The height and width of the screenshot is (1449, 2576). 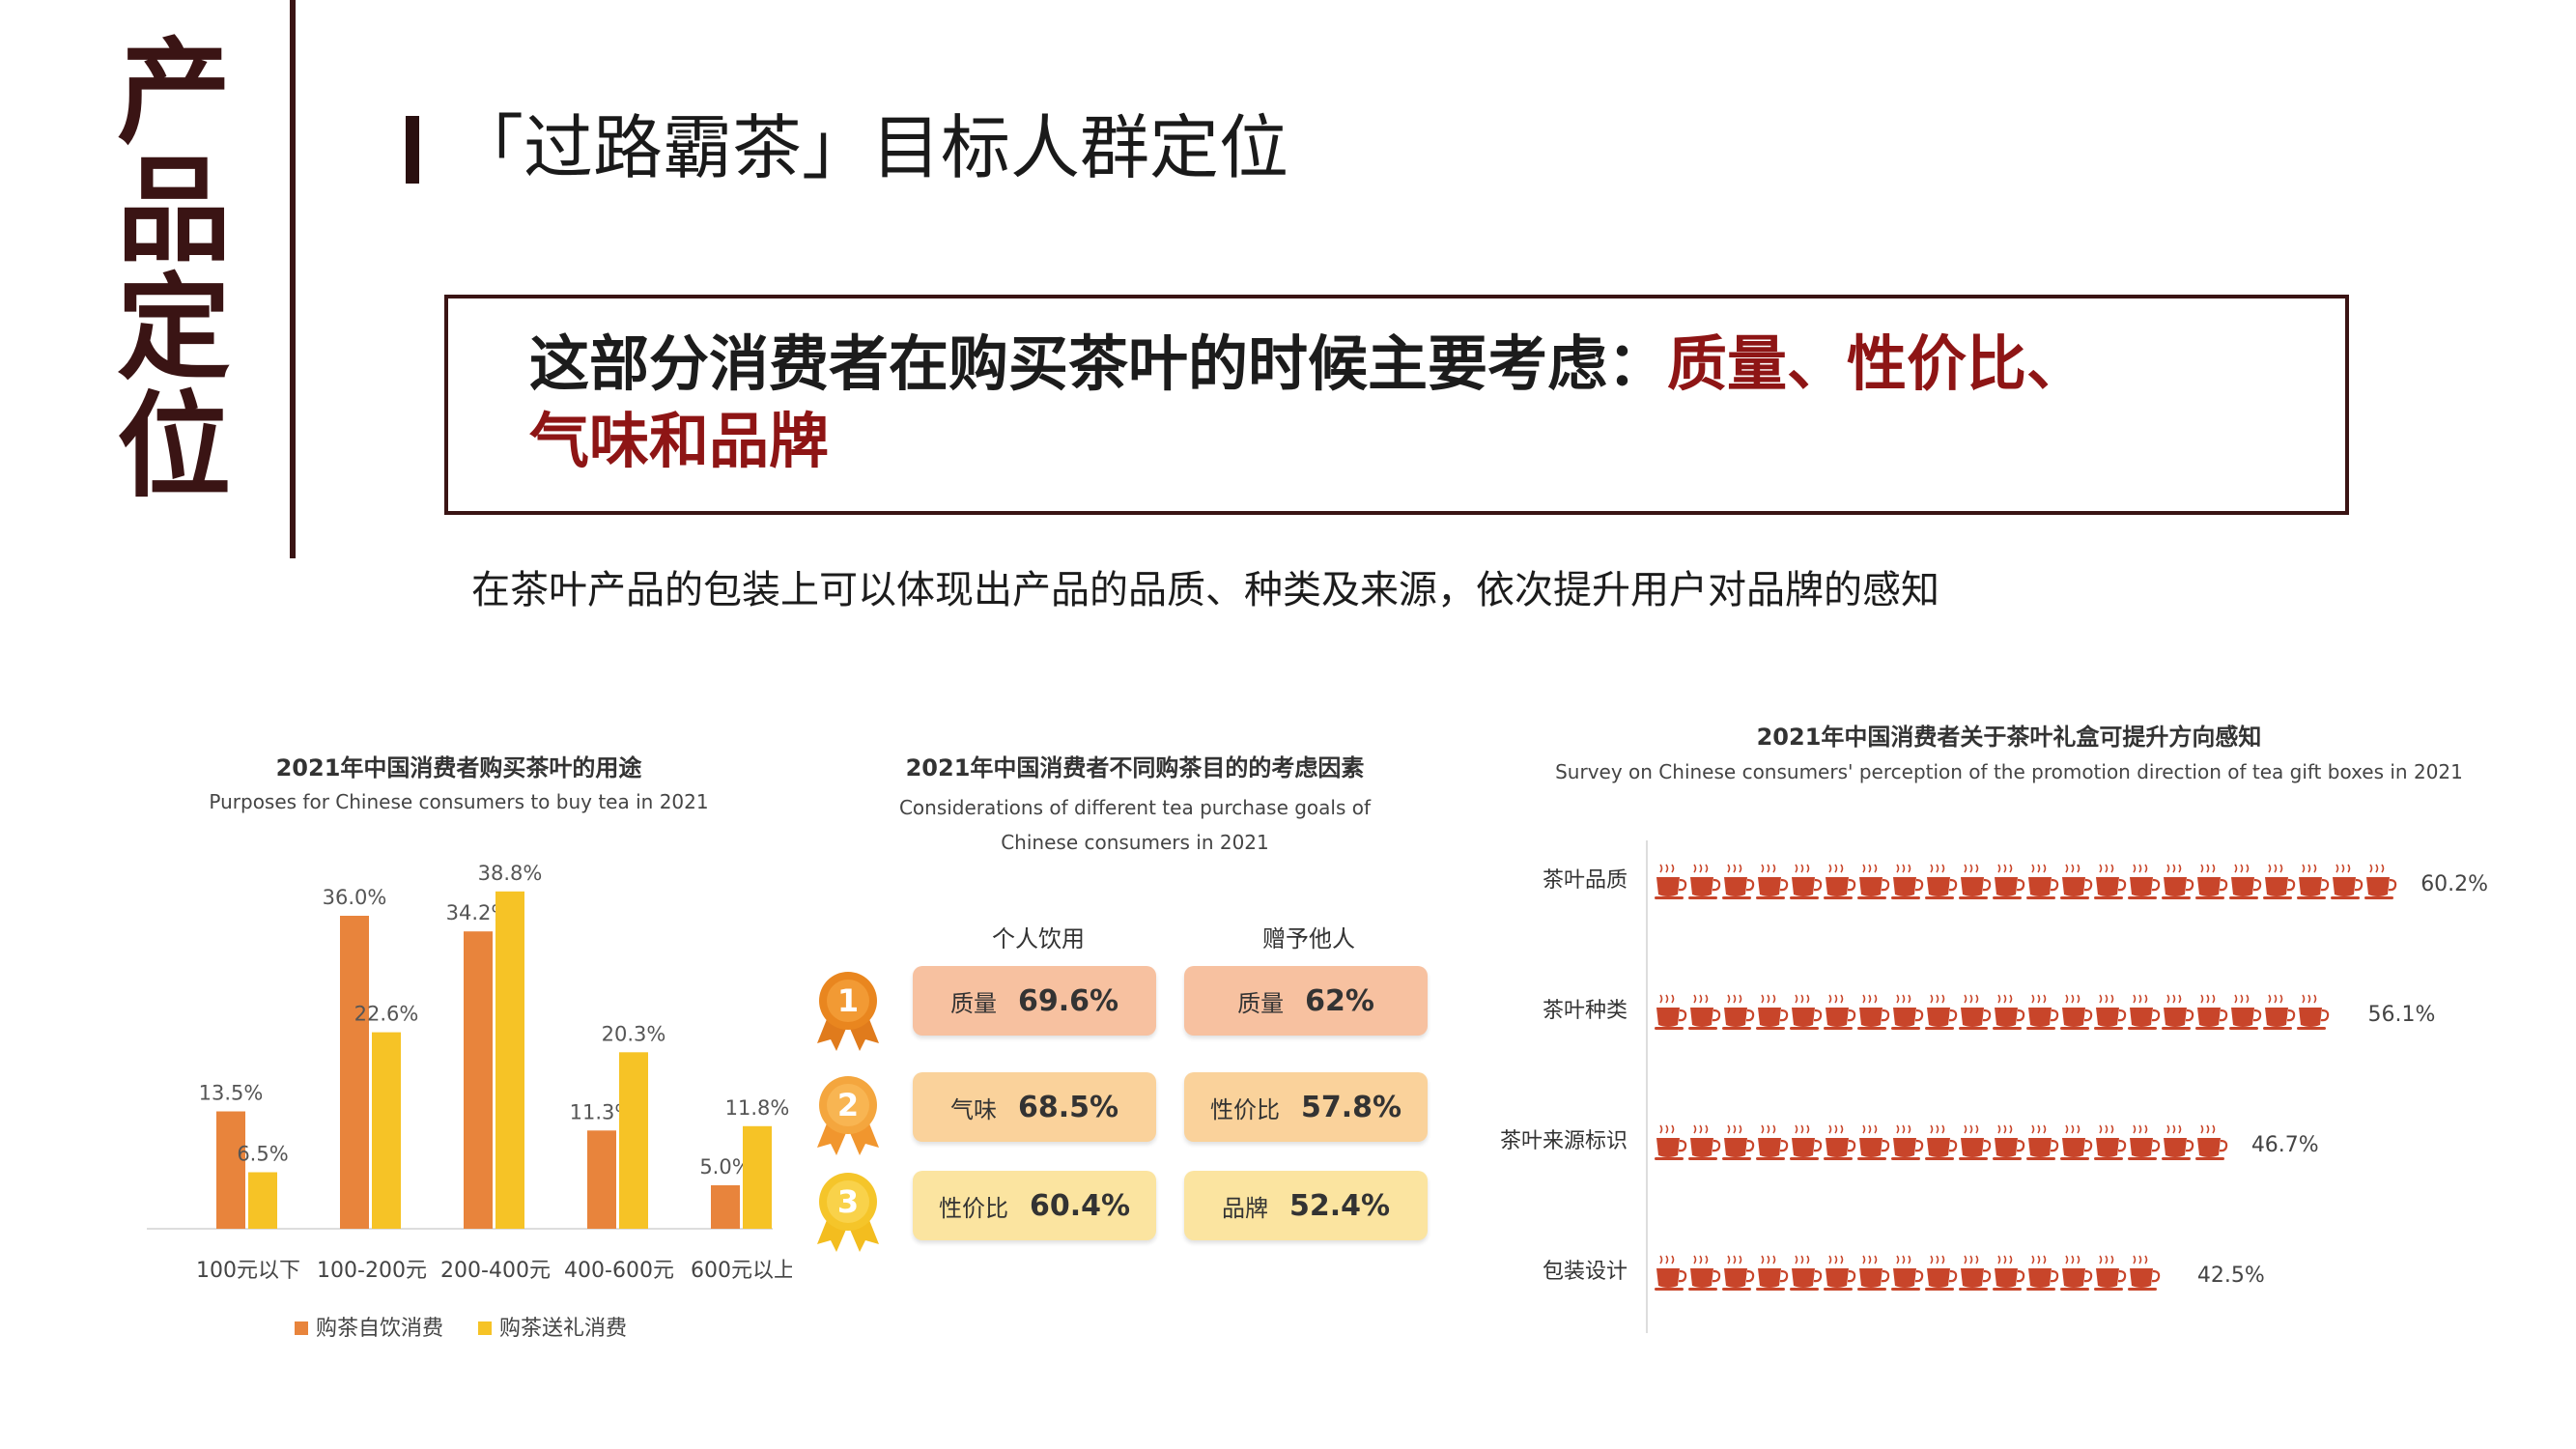 I want to click on heading-marker, so click(x=412, y=150).